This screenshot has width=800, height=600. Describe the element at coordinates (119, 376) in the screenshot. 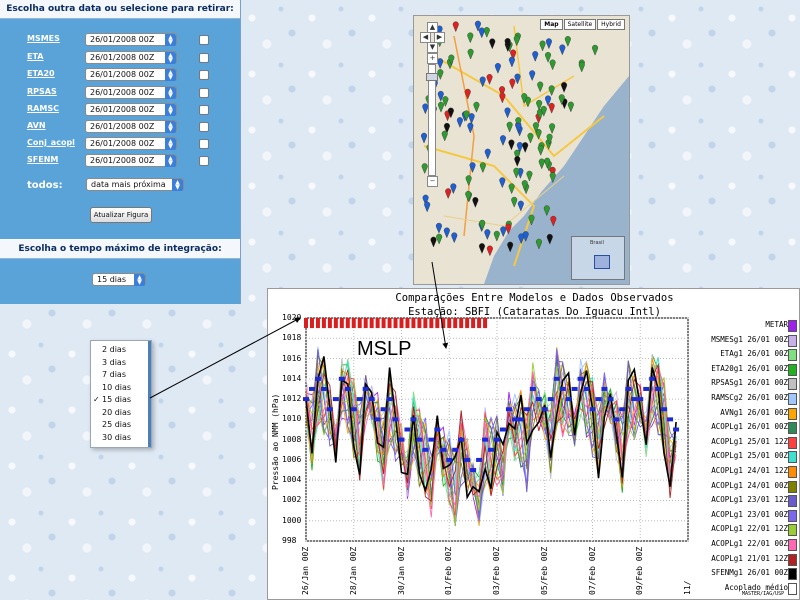

I see `dropdown-option: 7 dias` at that location.